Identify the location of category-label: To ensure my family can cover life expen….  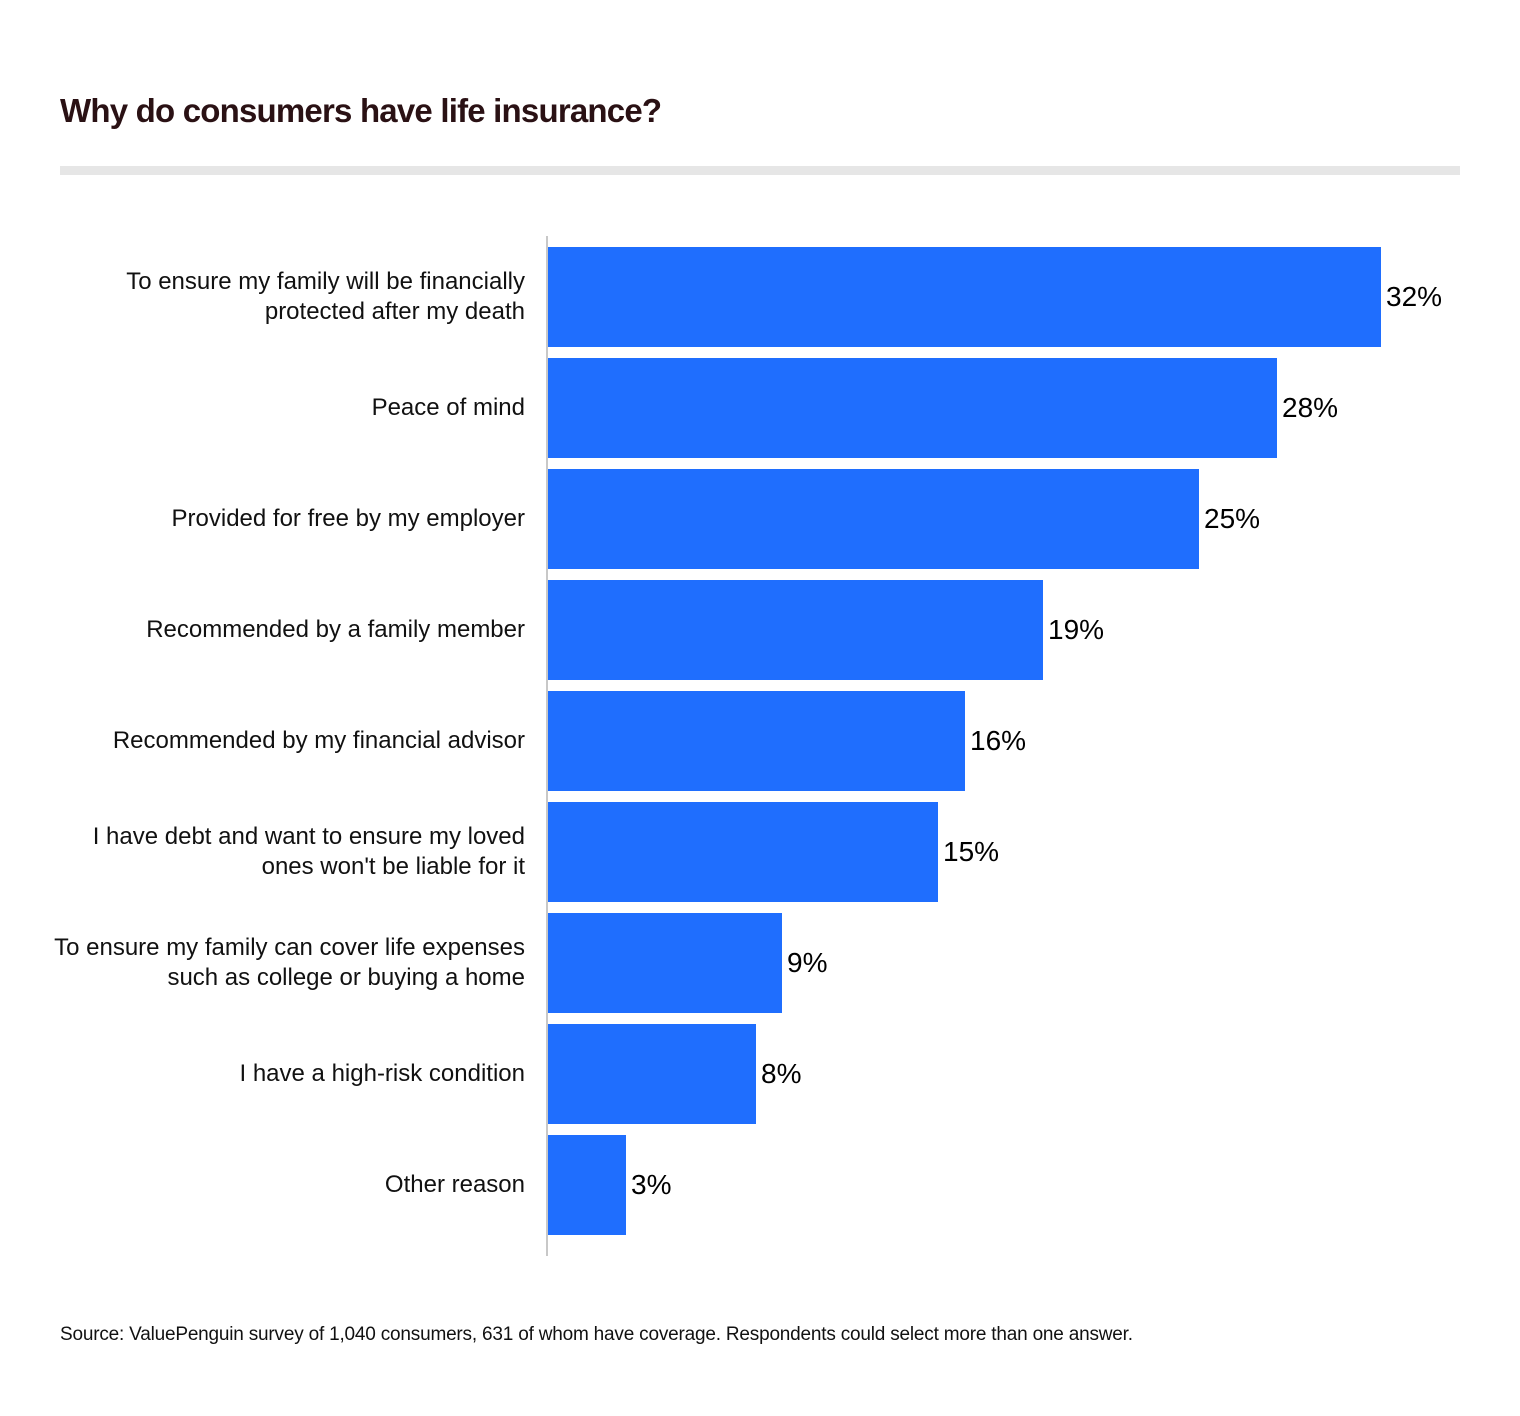
(289, 962).